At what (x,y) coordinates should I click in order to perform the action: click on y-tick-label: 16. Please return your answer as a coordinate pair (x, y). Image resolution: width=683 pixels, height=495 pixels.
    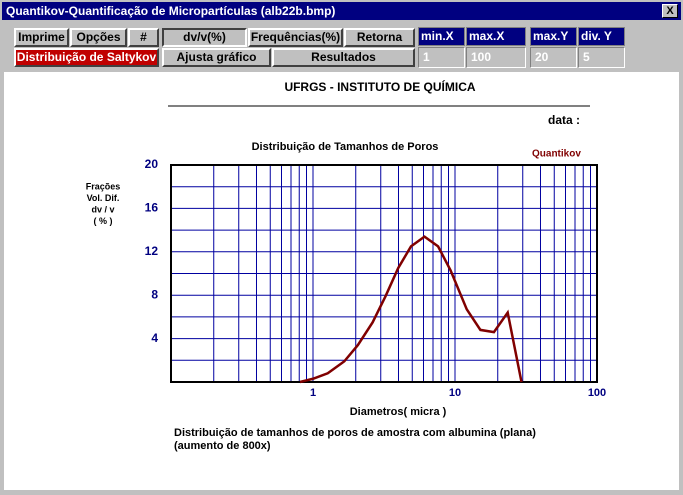
    Looking at the image, I should click on (152, 208).